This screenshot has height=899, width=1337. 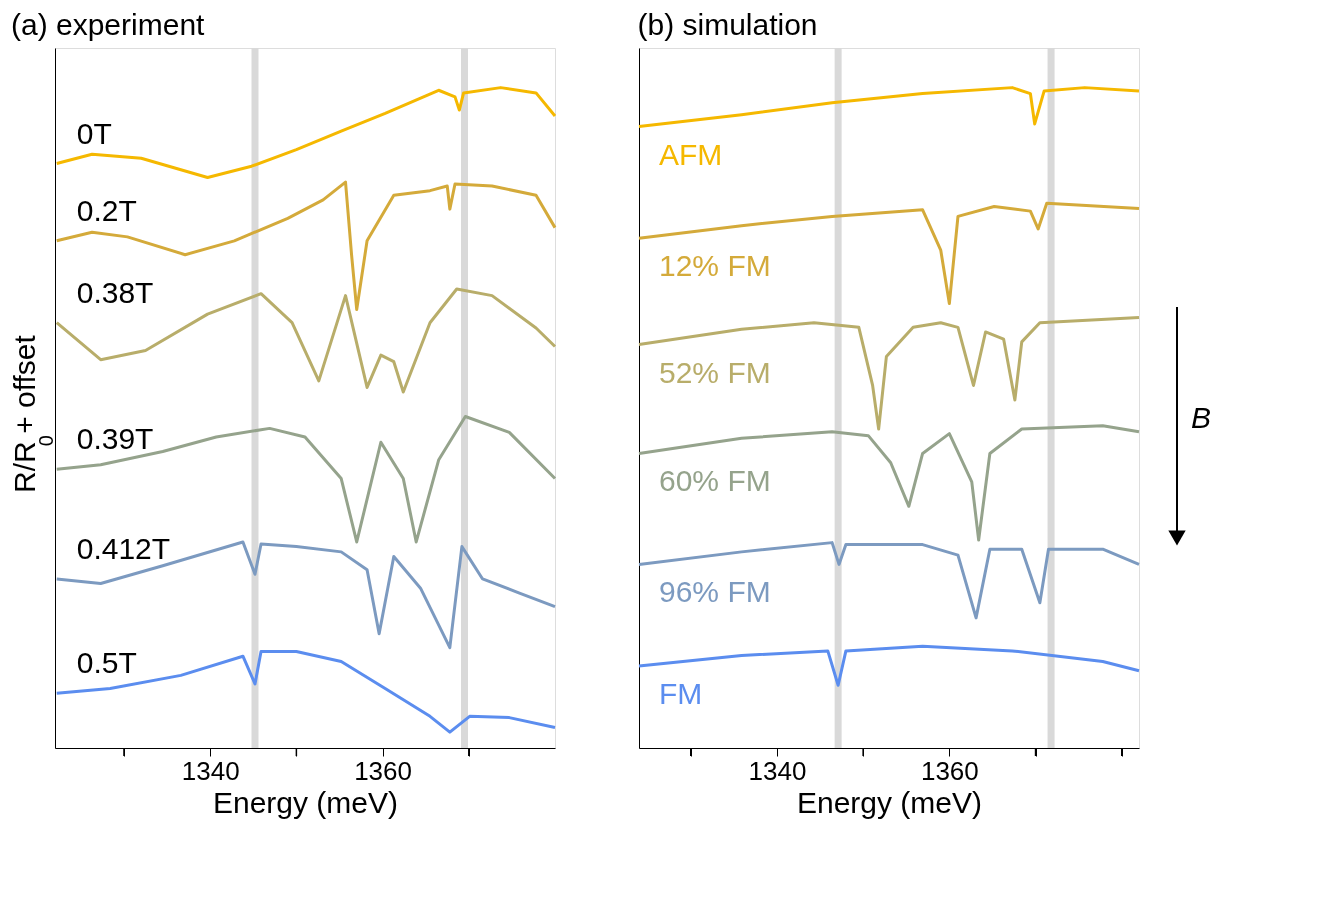 I want to click on series-label: AFM, so click(x=691, y=154).